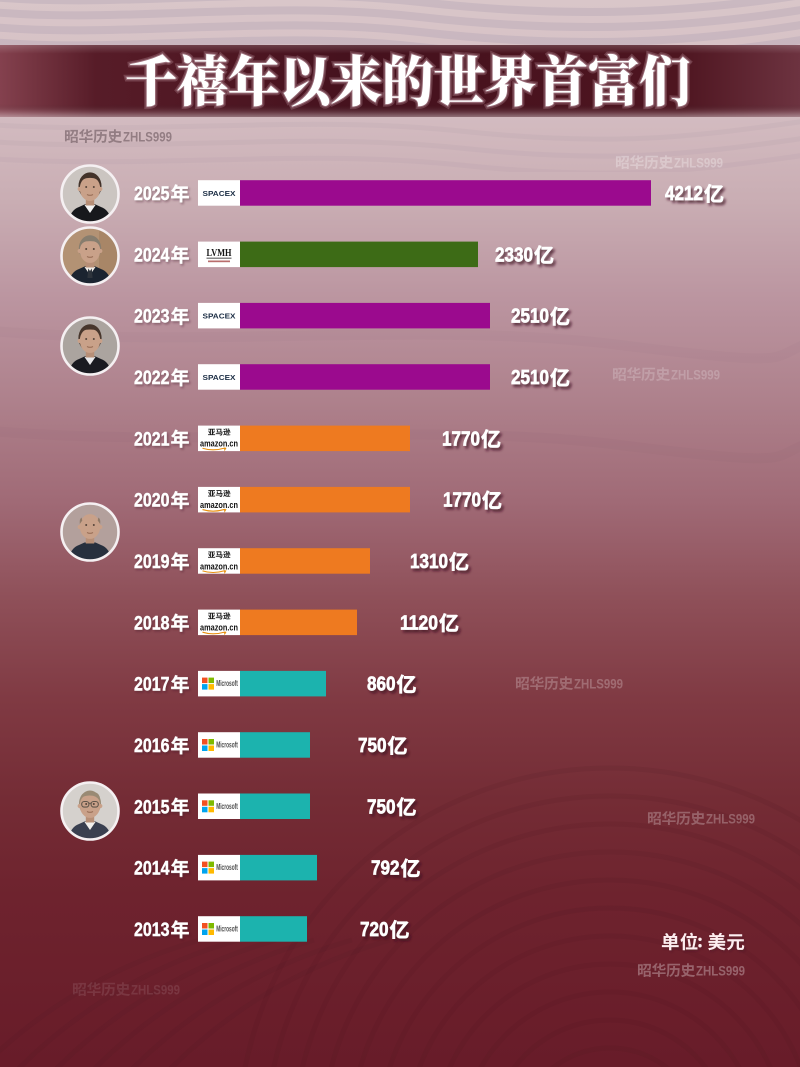  Describe the element at coordinates (419, 622) in the screenshot. I see `svg-text: 1120` at that location.